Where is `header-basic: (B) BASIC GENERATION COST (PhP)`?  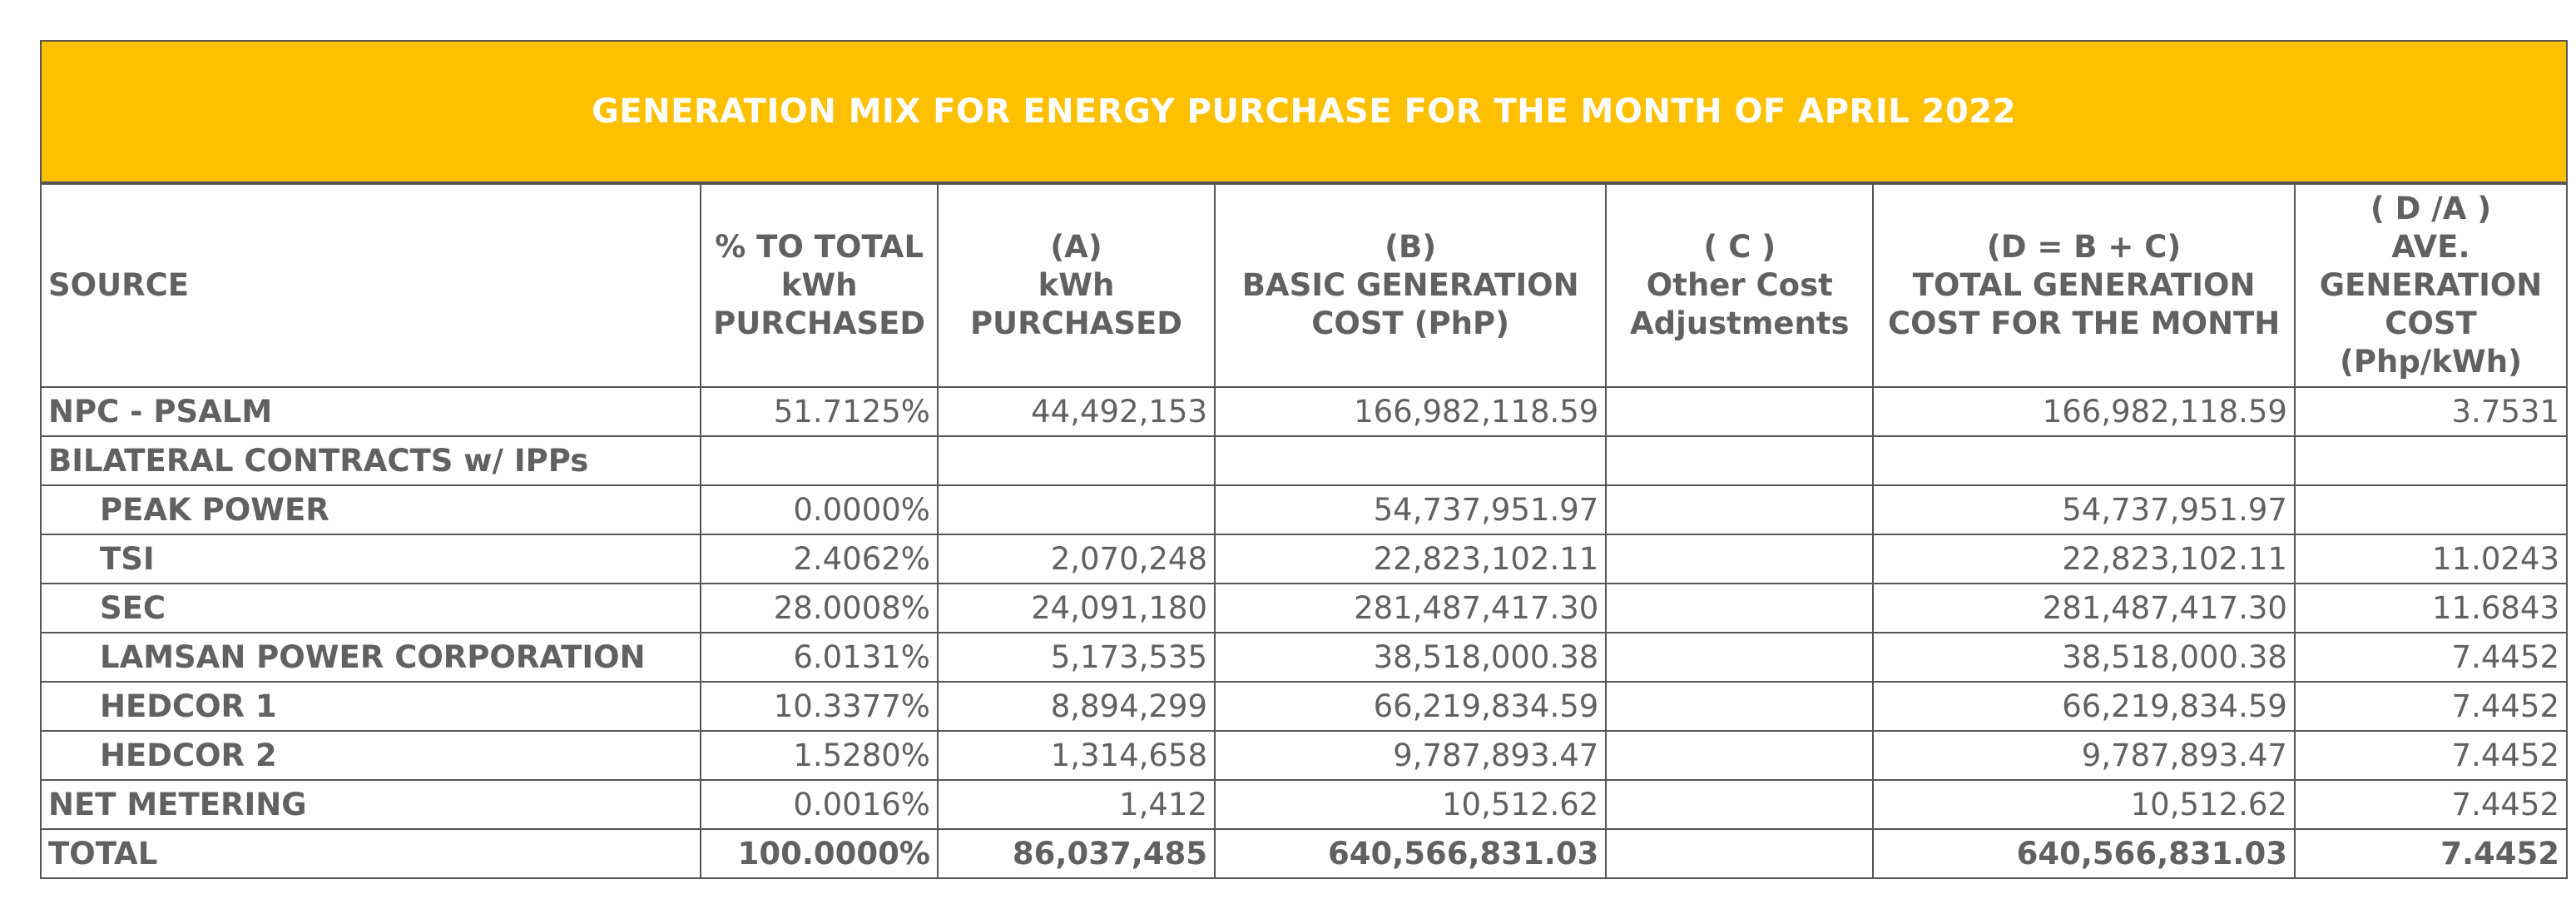
header-basic: (B) BASIC GENERATION COST (PhP) is located at coordinates (1411, 286).